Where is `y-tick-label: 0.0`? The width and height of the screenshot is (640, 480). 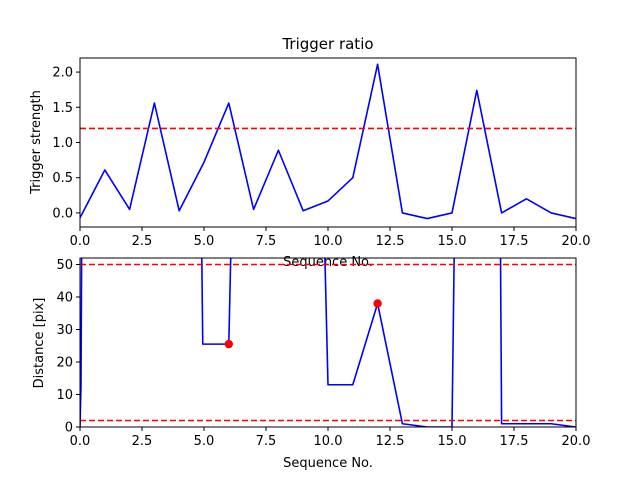 y-tick-label: 0.0 is located at coordinates (62, 213).